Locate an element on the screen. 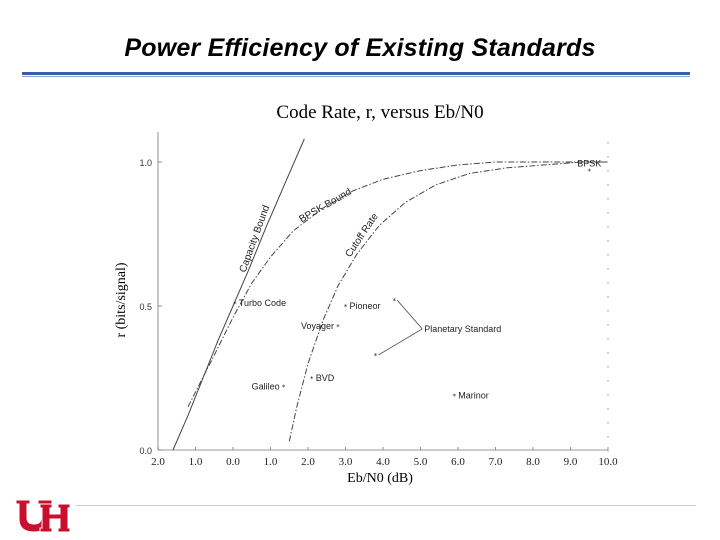  slide-title: Power Efficiency of Existing Standards is located at coordinates (360, 48).